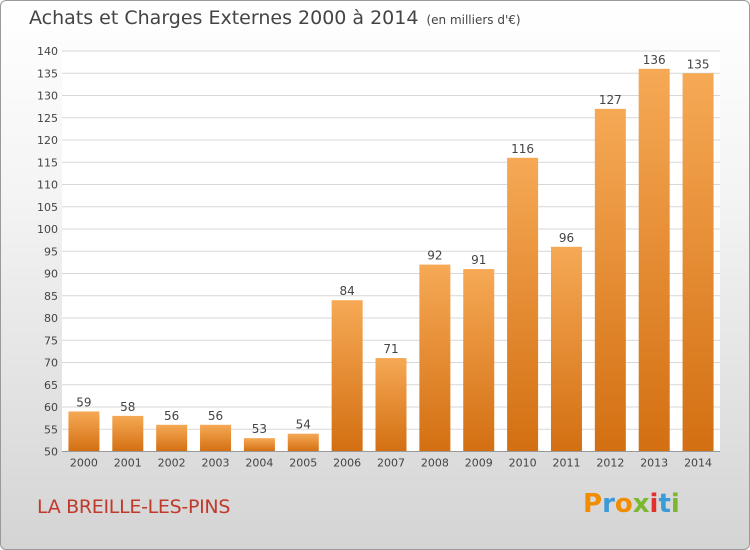 Image resolution: width=750 pixels, height=550 pixels. What do you see at coordinates (391, 405) in the screenshot?
I see `bar-2007` at bounding box center [391, 405].